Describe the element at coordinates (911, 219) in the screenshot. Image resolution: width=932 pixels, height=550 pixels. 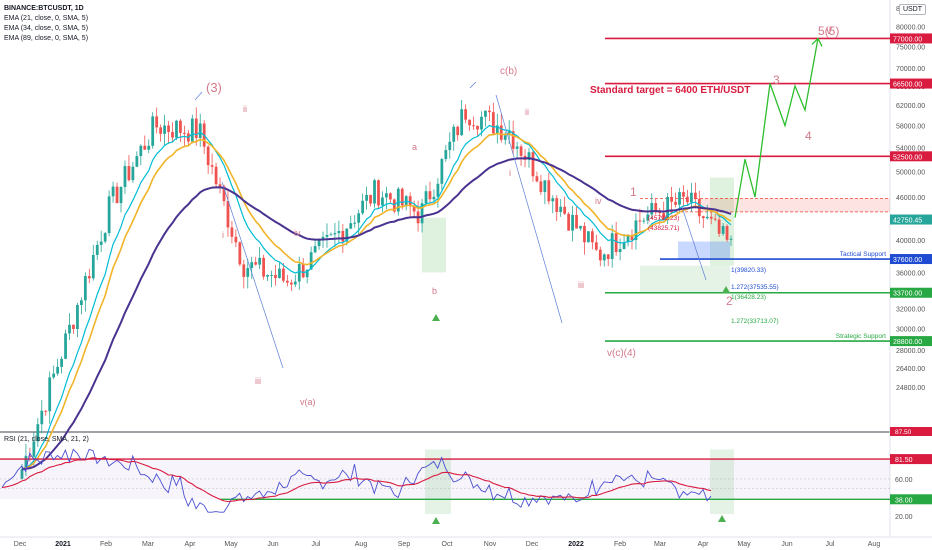
I see `current-price-tag` at that location.